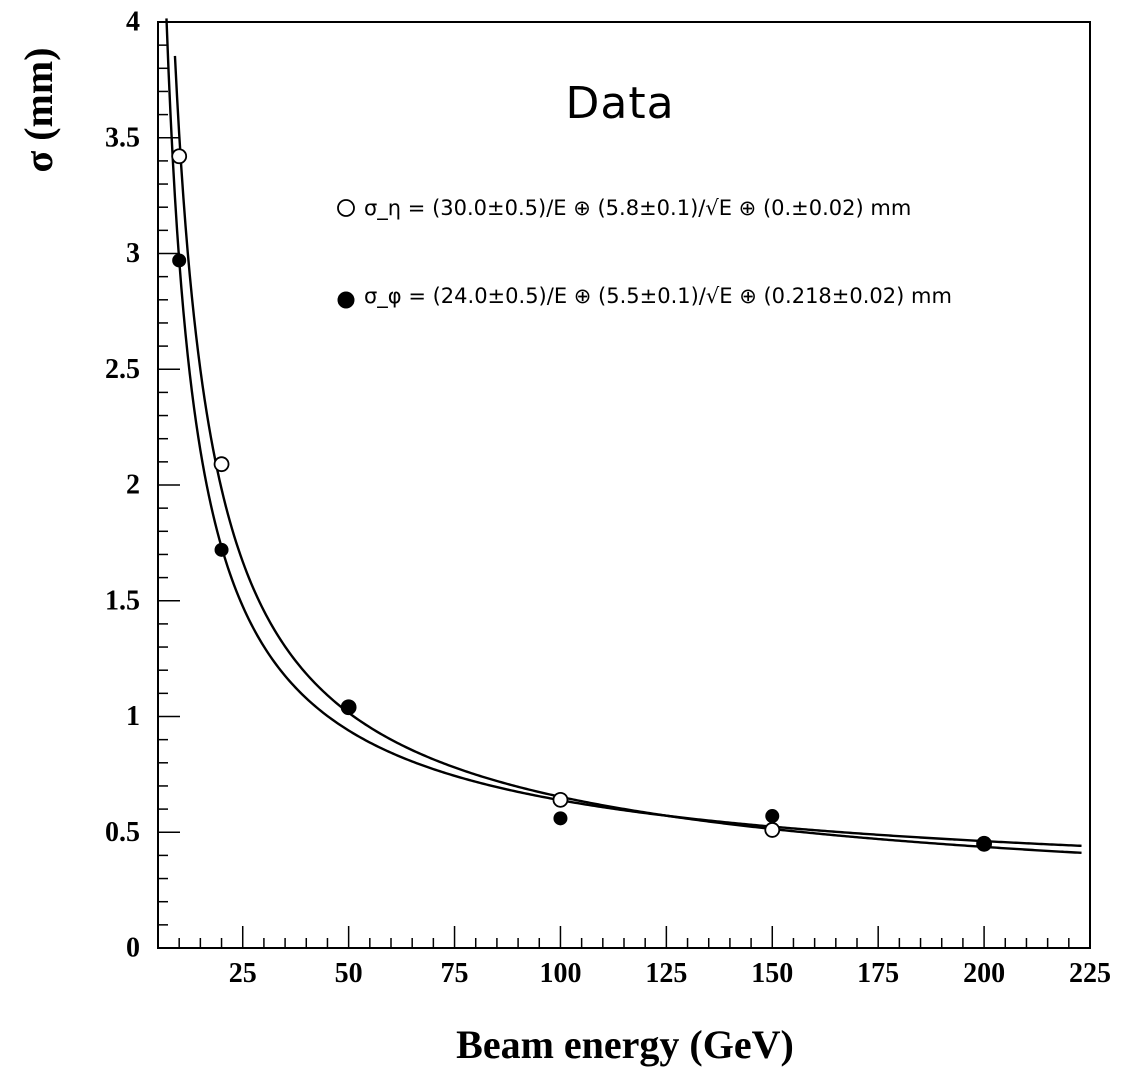 The width and height of the screenshot is (1122, 1074). I want to click on x-tick-label: 75, so click(455, 973).